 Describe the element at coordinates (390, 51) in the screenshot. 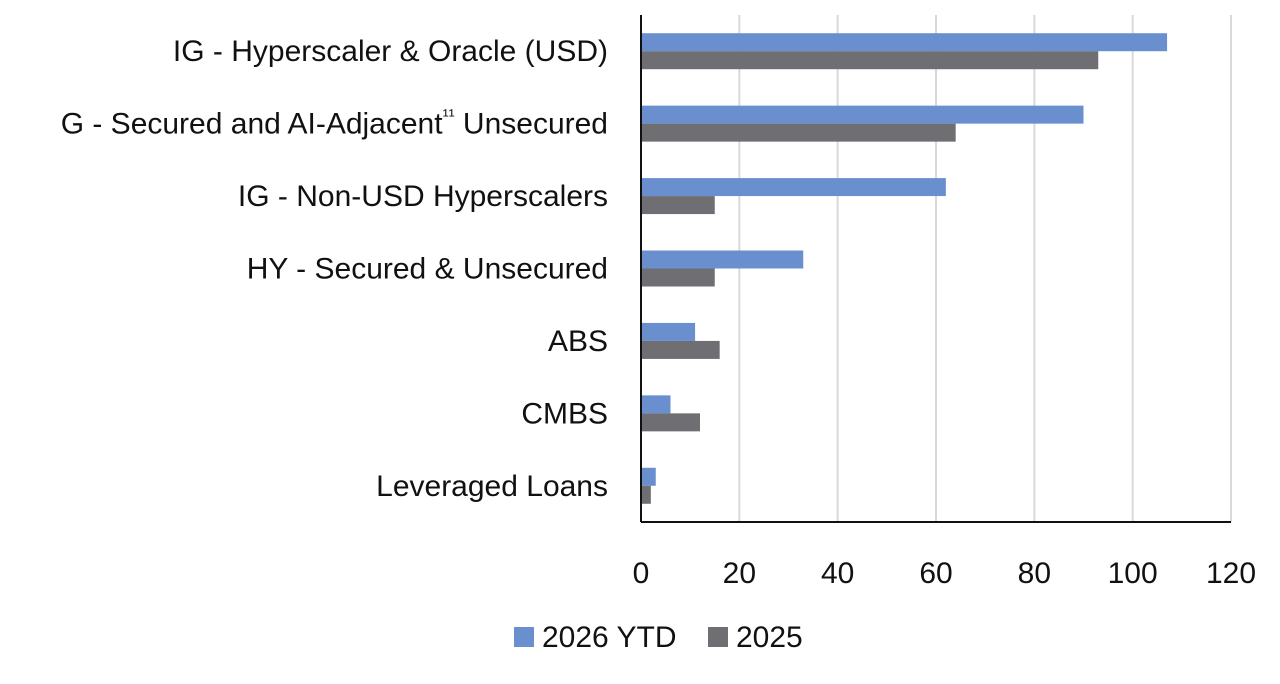

I see `category-label: IG - Hyperscaler & Oracle (USD)` at that location.